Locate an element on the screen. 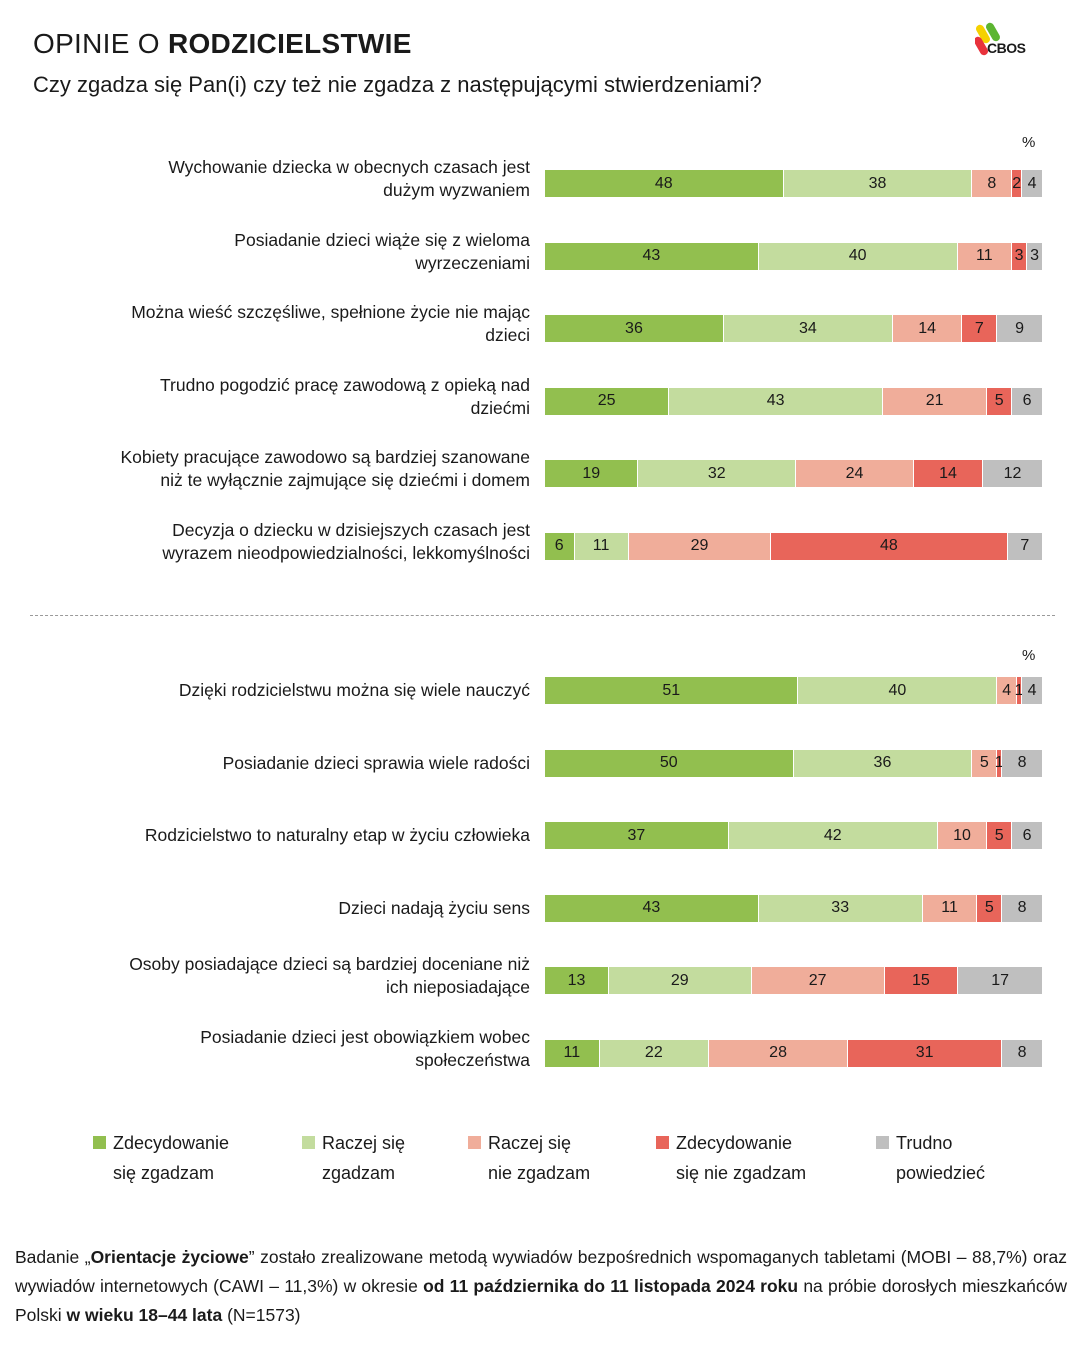 This screenshot has height=1350, width=1080. legend-strongly-disagree: Zdecydowanie się nie zgadzam is located at coordinates (731, 1158).